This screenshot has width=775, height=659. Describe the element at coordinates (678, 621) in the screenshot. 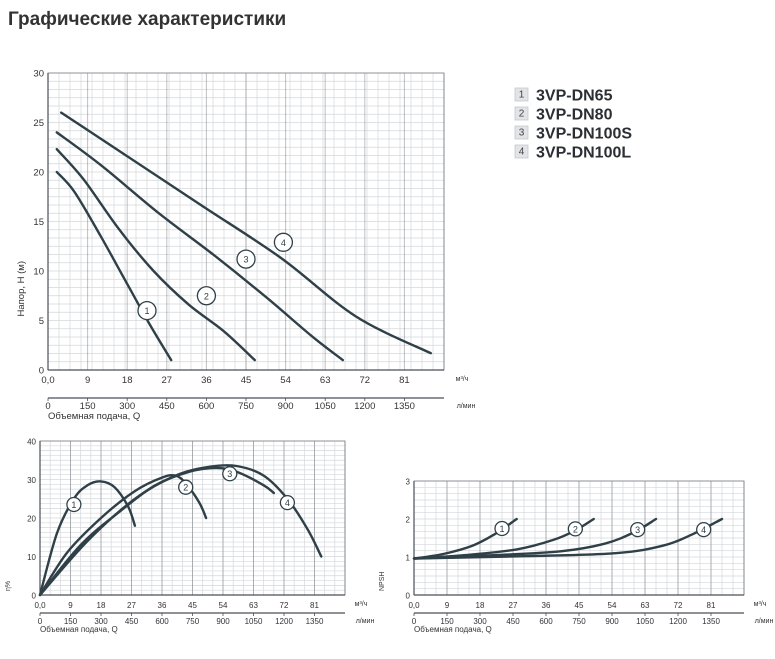

I see `x2-tick-label: 1200` at that location.